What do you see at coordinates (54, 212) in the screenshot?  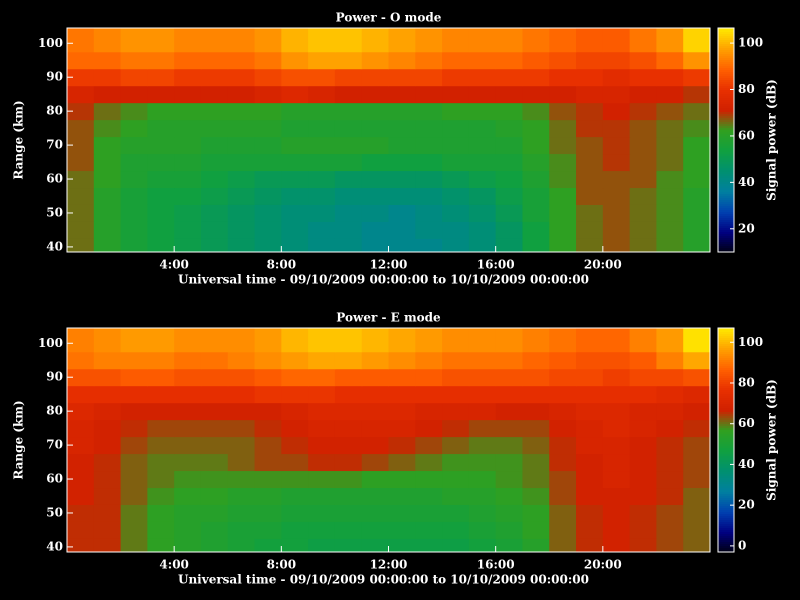 I see `y-tick-label: 50` at bounding box center [54, 212].